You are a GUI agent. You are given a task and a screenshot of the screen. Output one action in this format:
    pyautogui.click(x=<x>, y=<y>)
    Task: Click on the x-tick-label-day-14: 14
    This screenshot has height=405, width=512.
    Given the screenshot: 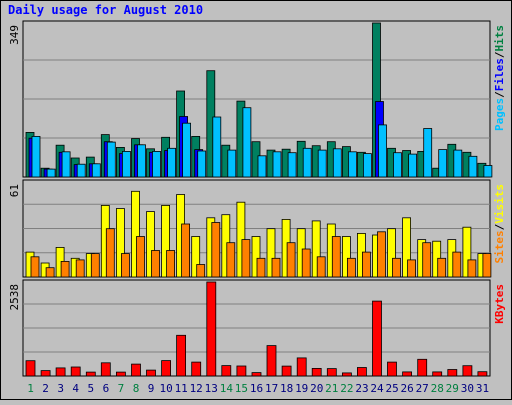 What is the action you would take?
    pyautogui.click(x=227, y=388)
    